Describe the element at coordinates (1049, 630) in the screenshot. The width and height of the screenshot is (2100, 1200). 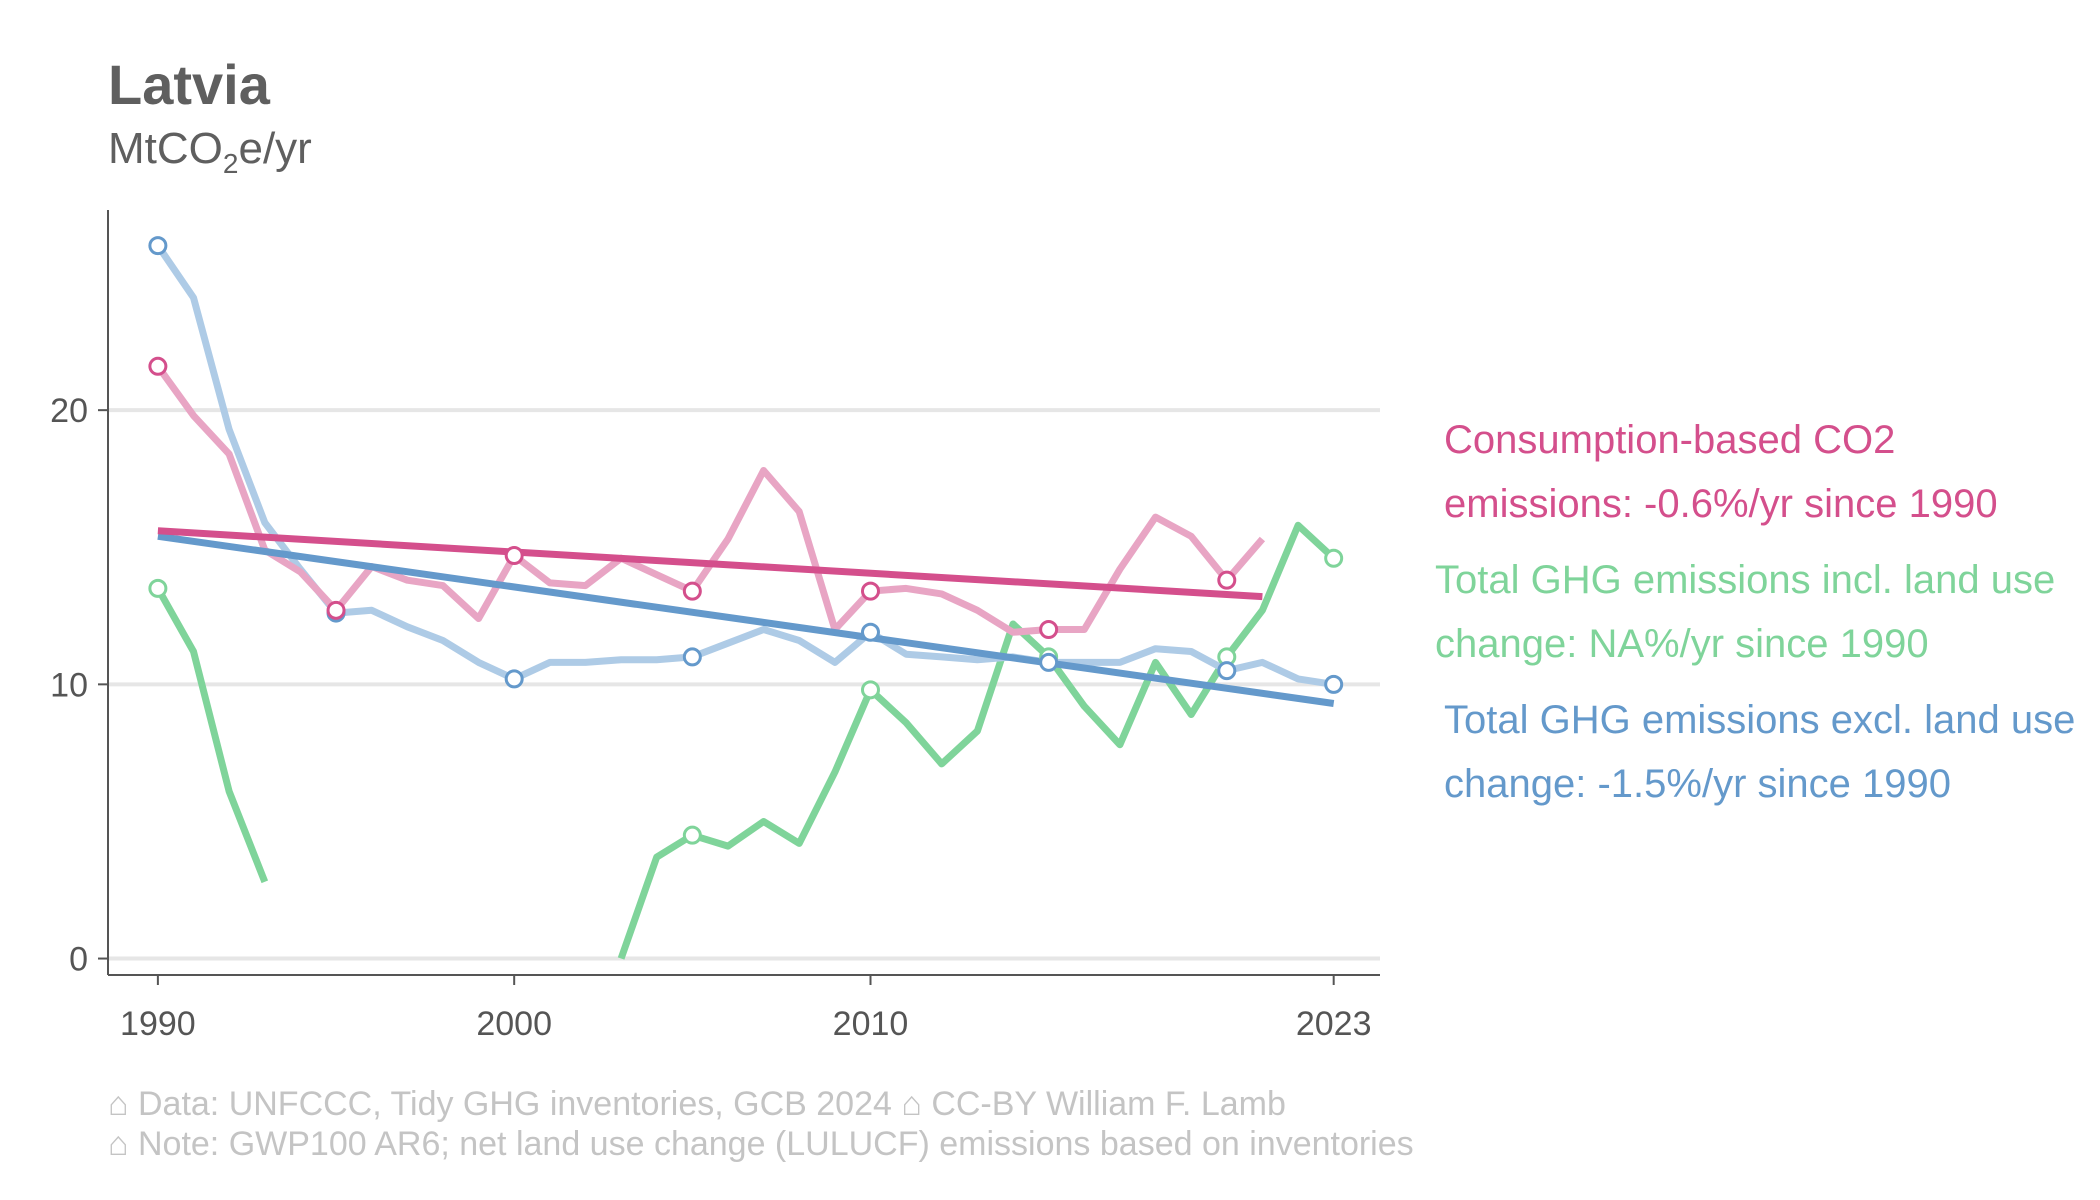
I see `data-point-consumption-based-co2-emissions-2015` at that location.